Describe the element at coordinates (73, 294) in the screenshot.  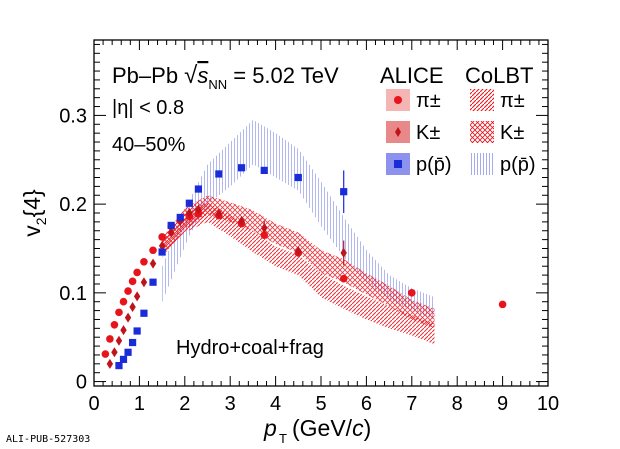
I see `y-tick-label: 0.1` at that location.